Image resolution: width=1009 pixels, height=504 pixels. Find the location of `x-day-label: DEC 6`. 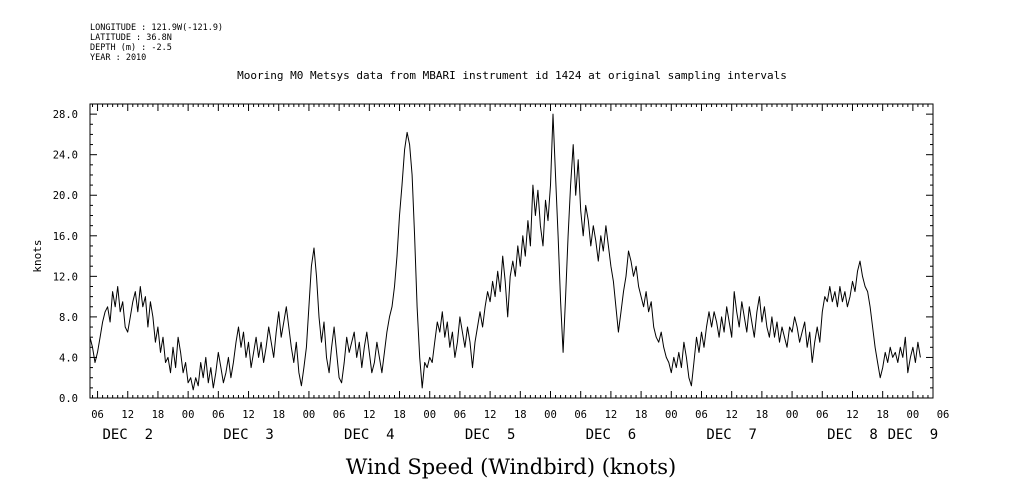

x-day-label: DEC 6 is located at coordinates (611, 435).